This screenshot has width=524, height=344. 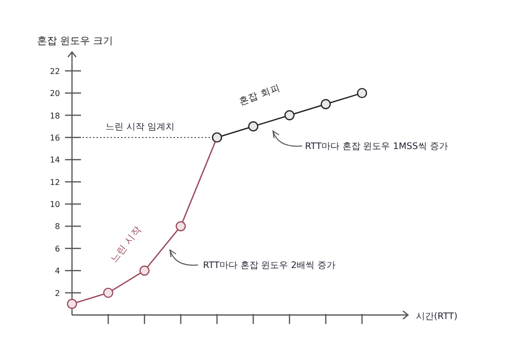 What do you see at coordinates (269, 266) in the screenshot?
I see `annotation: RTT마다 혼잡 윈도우 2배씩 증가` at bounding box center [269, 266].